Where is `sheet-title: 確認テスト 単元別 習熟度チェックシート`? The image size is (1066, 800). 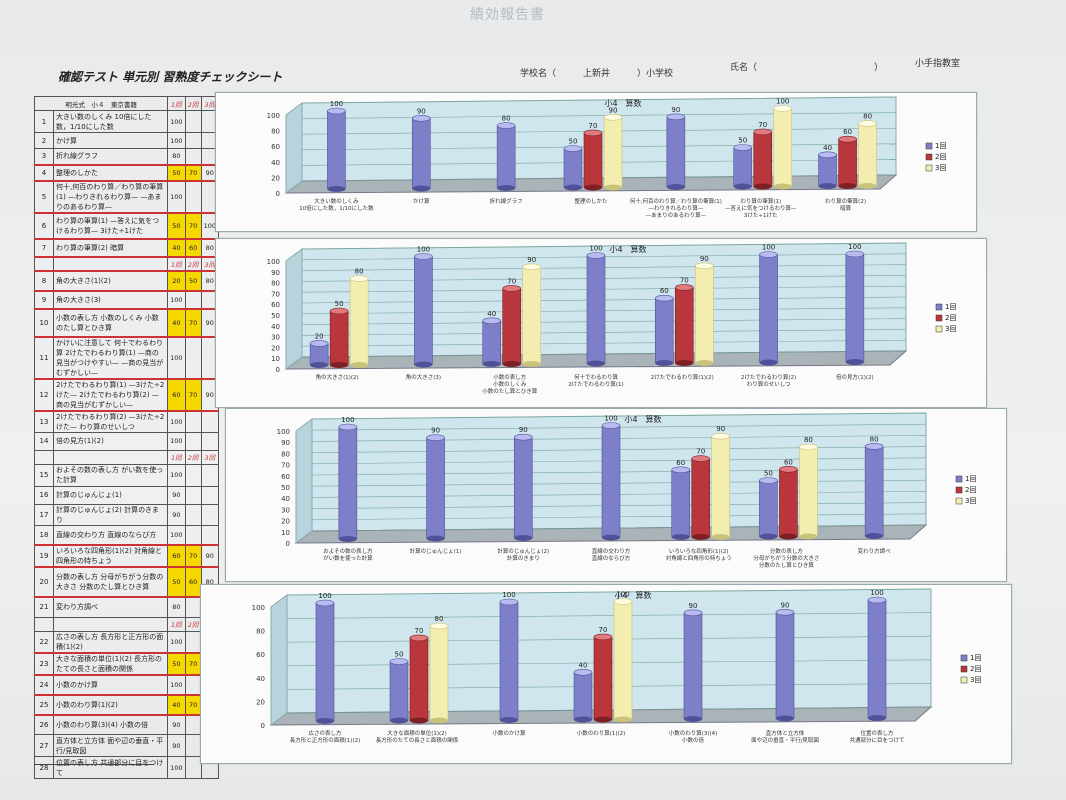 sheet-title: 確認テスト 単元別 習熟度チェックシート is located at coordinates (170, 77).